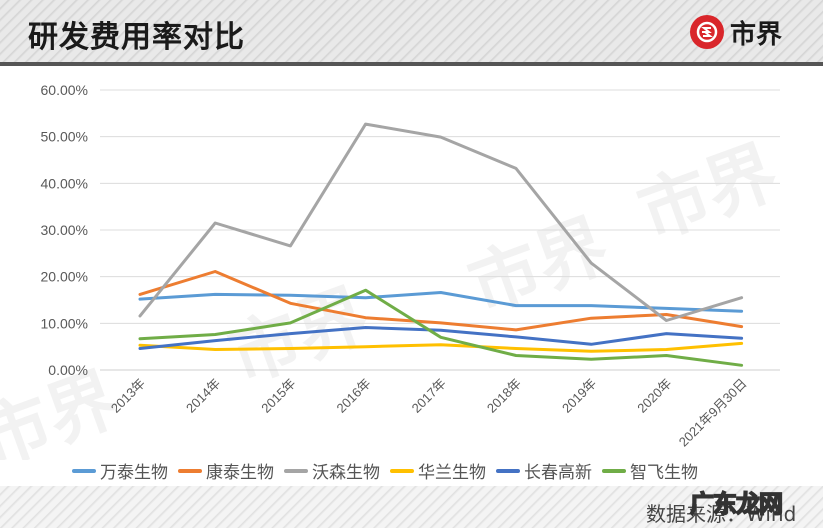 The height and width of the screenshot is (528, 823). Describe the element at coordinates (654, 396) in the screenshot. I see `x-tick-label: 2020年` at that location.